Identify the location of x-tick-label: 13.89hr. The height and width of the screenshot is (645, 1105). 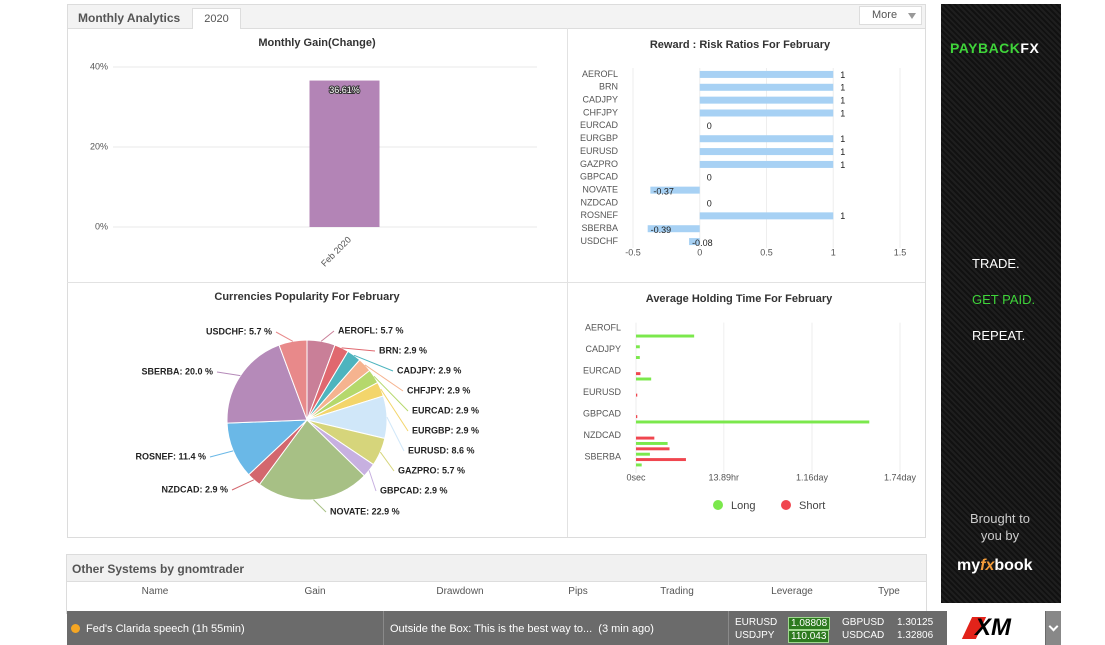
(724, 477).